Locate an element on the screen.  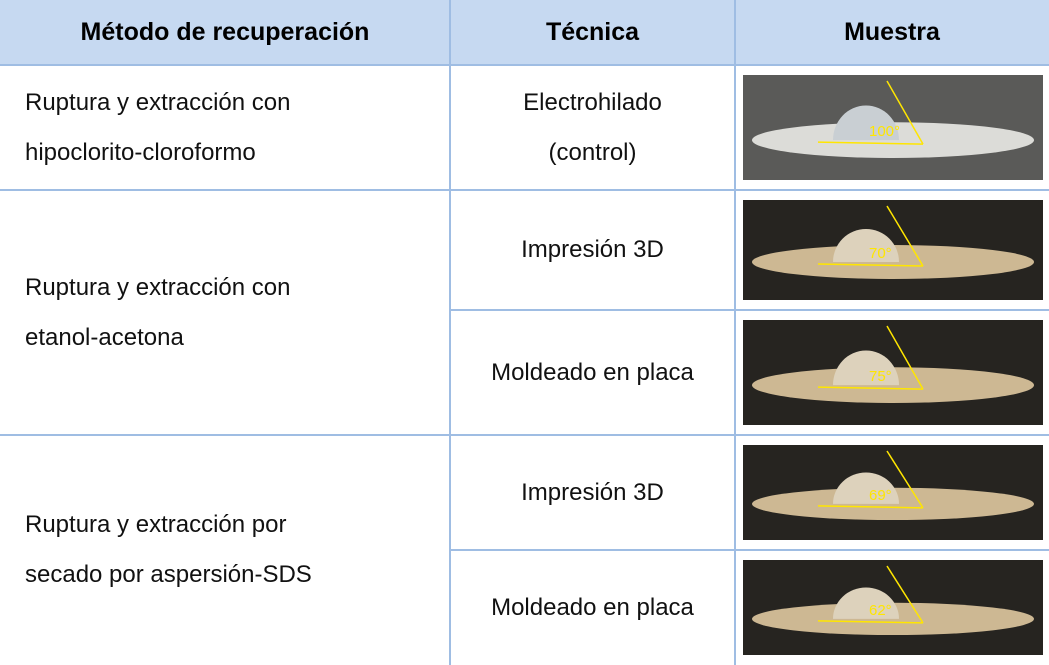
technique-text: (control) is located at coordinates (592, 152).